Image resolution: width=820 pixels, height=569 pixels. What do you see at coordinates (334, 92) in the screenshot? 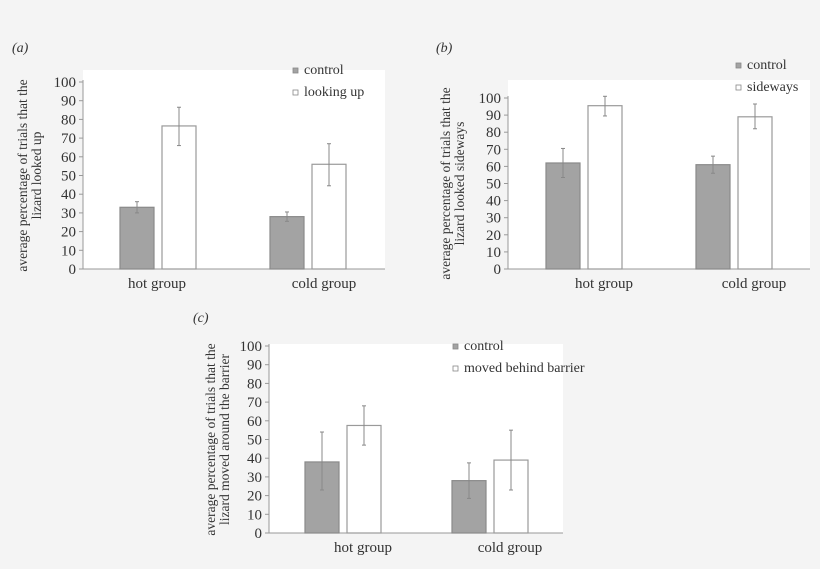
I see `legend-label: looking up` at bounding box center [334, 92].